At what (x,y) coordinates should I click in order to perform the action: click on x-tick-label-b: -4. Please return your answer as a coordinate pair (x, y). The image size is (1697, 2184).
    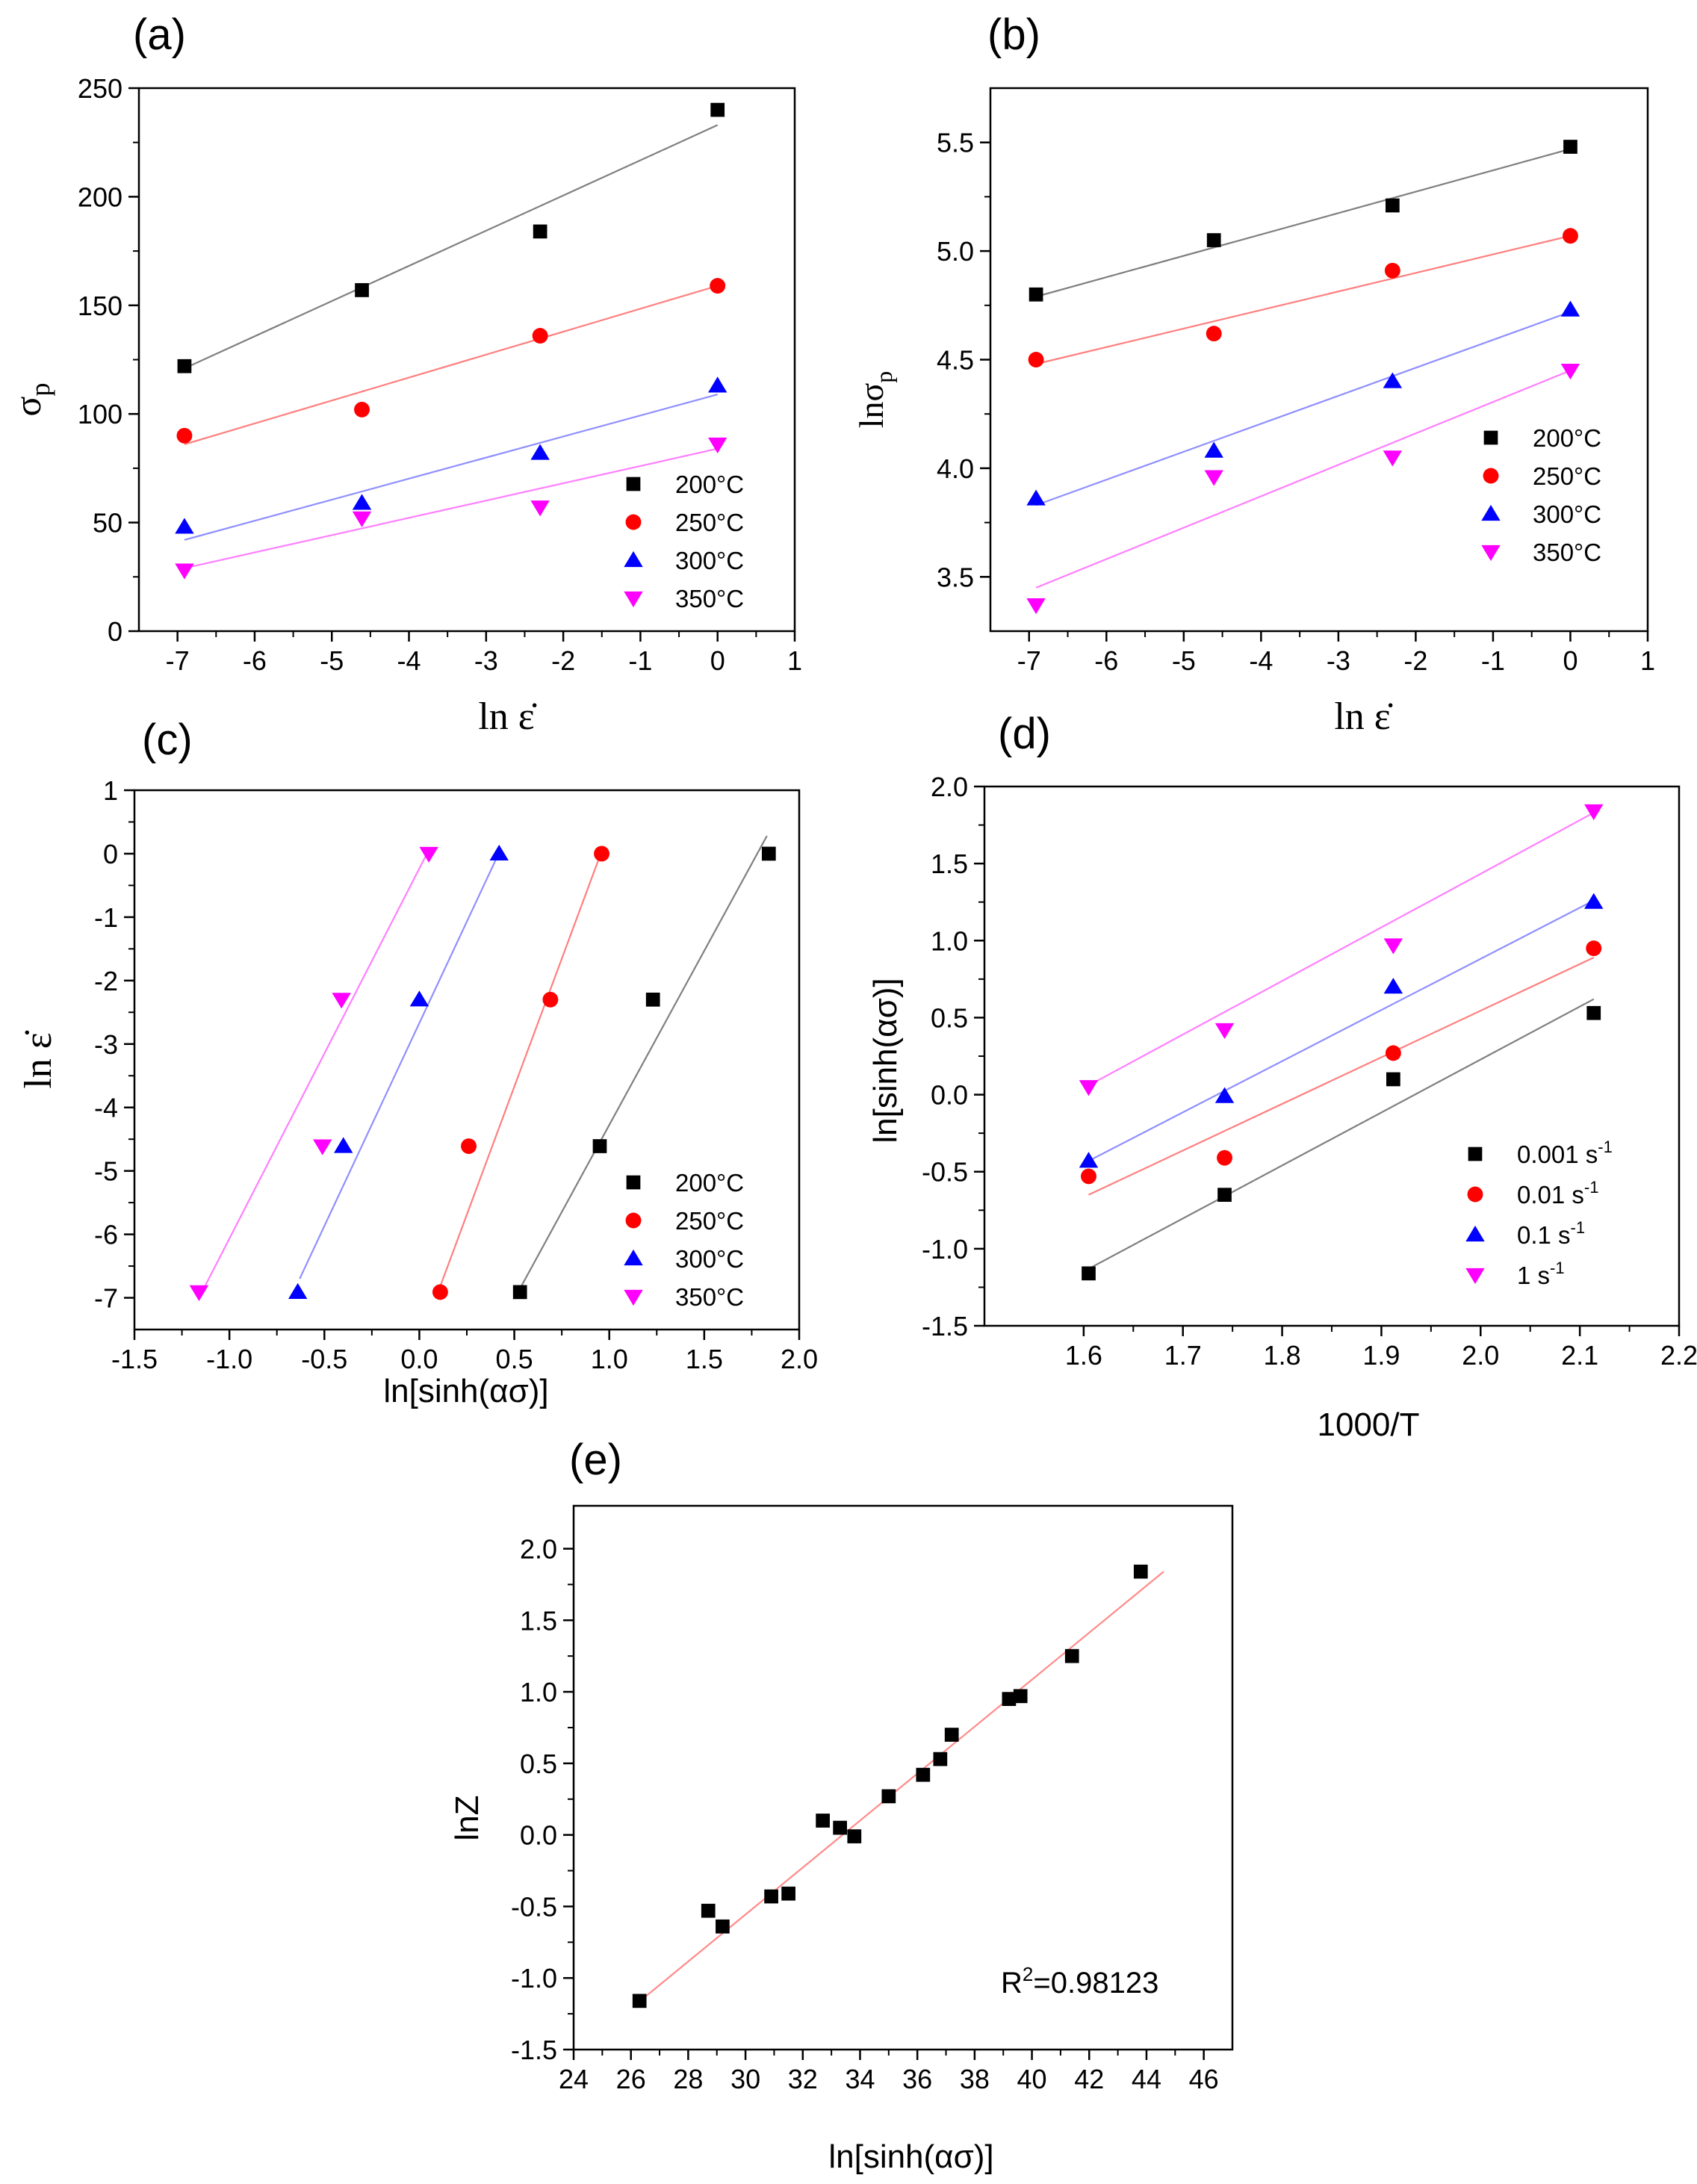
    Looking at the image, I should click on (1261, 660).